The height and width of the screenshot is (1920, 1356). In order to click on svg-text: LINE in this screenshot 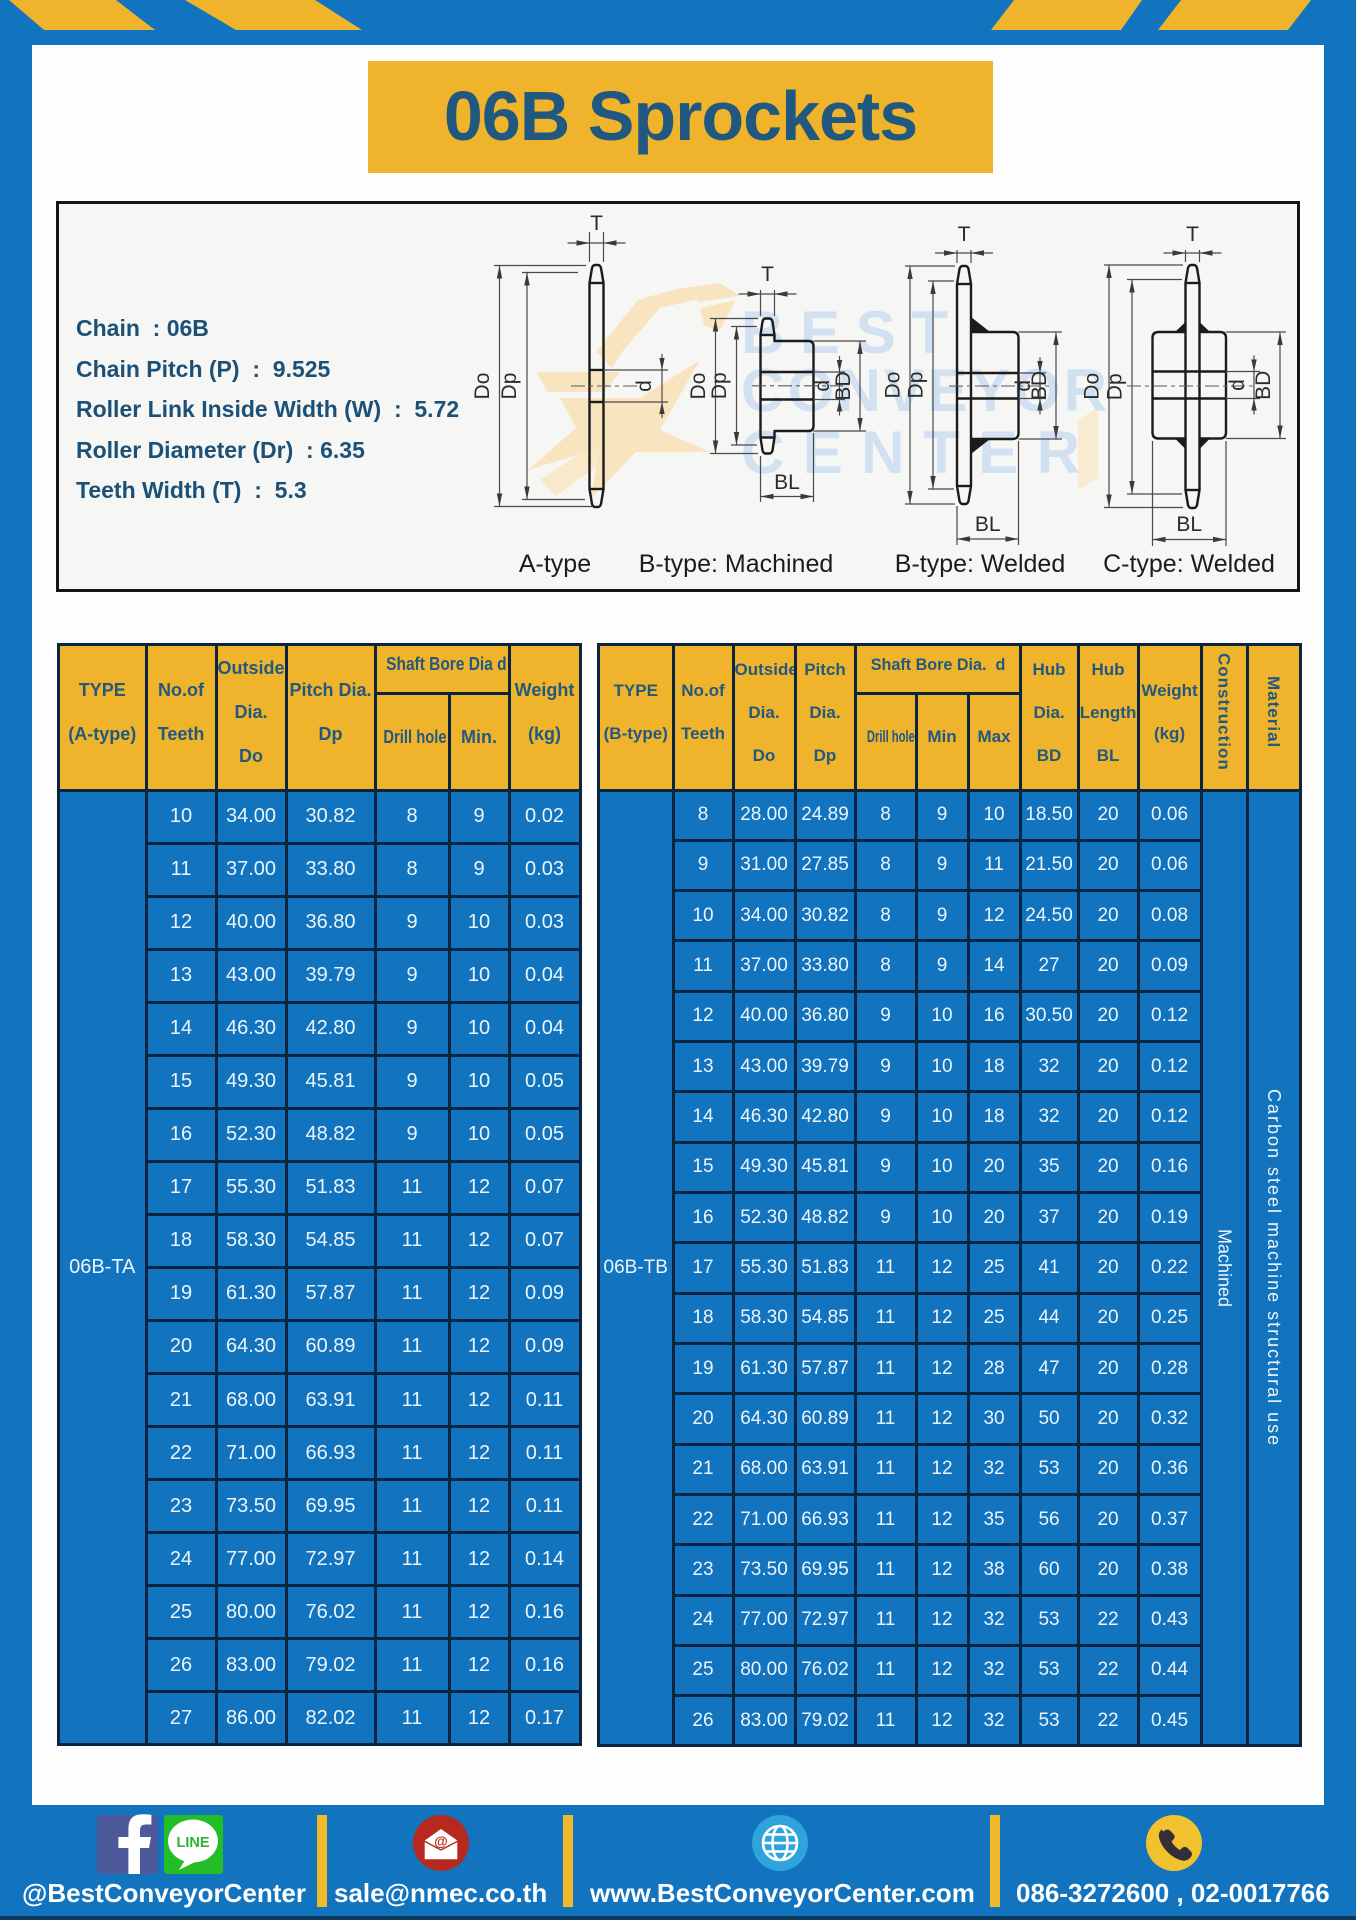, I will do `click(192, 1843)`.